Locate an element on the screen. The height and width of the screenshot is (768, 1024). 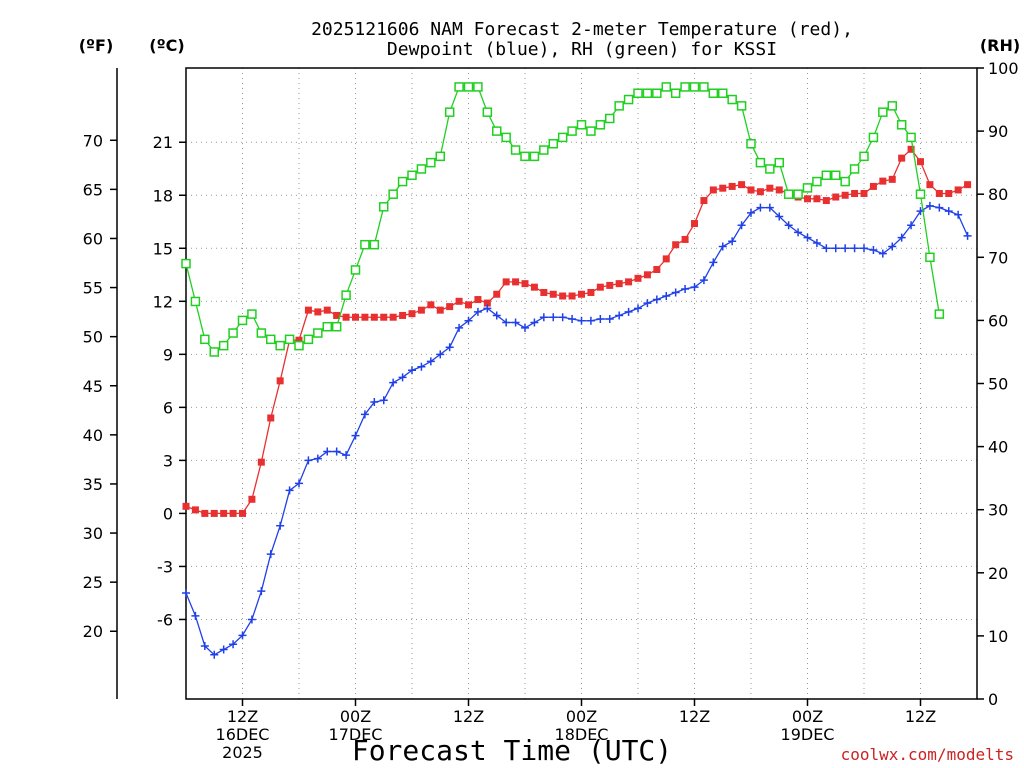
rh-tick-label: 0 is located at coordinates (993, 699).